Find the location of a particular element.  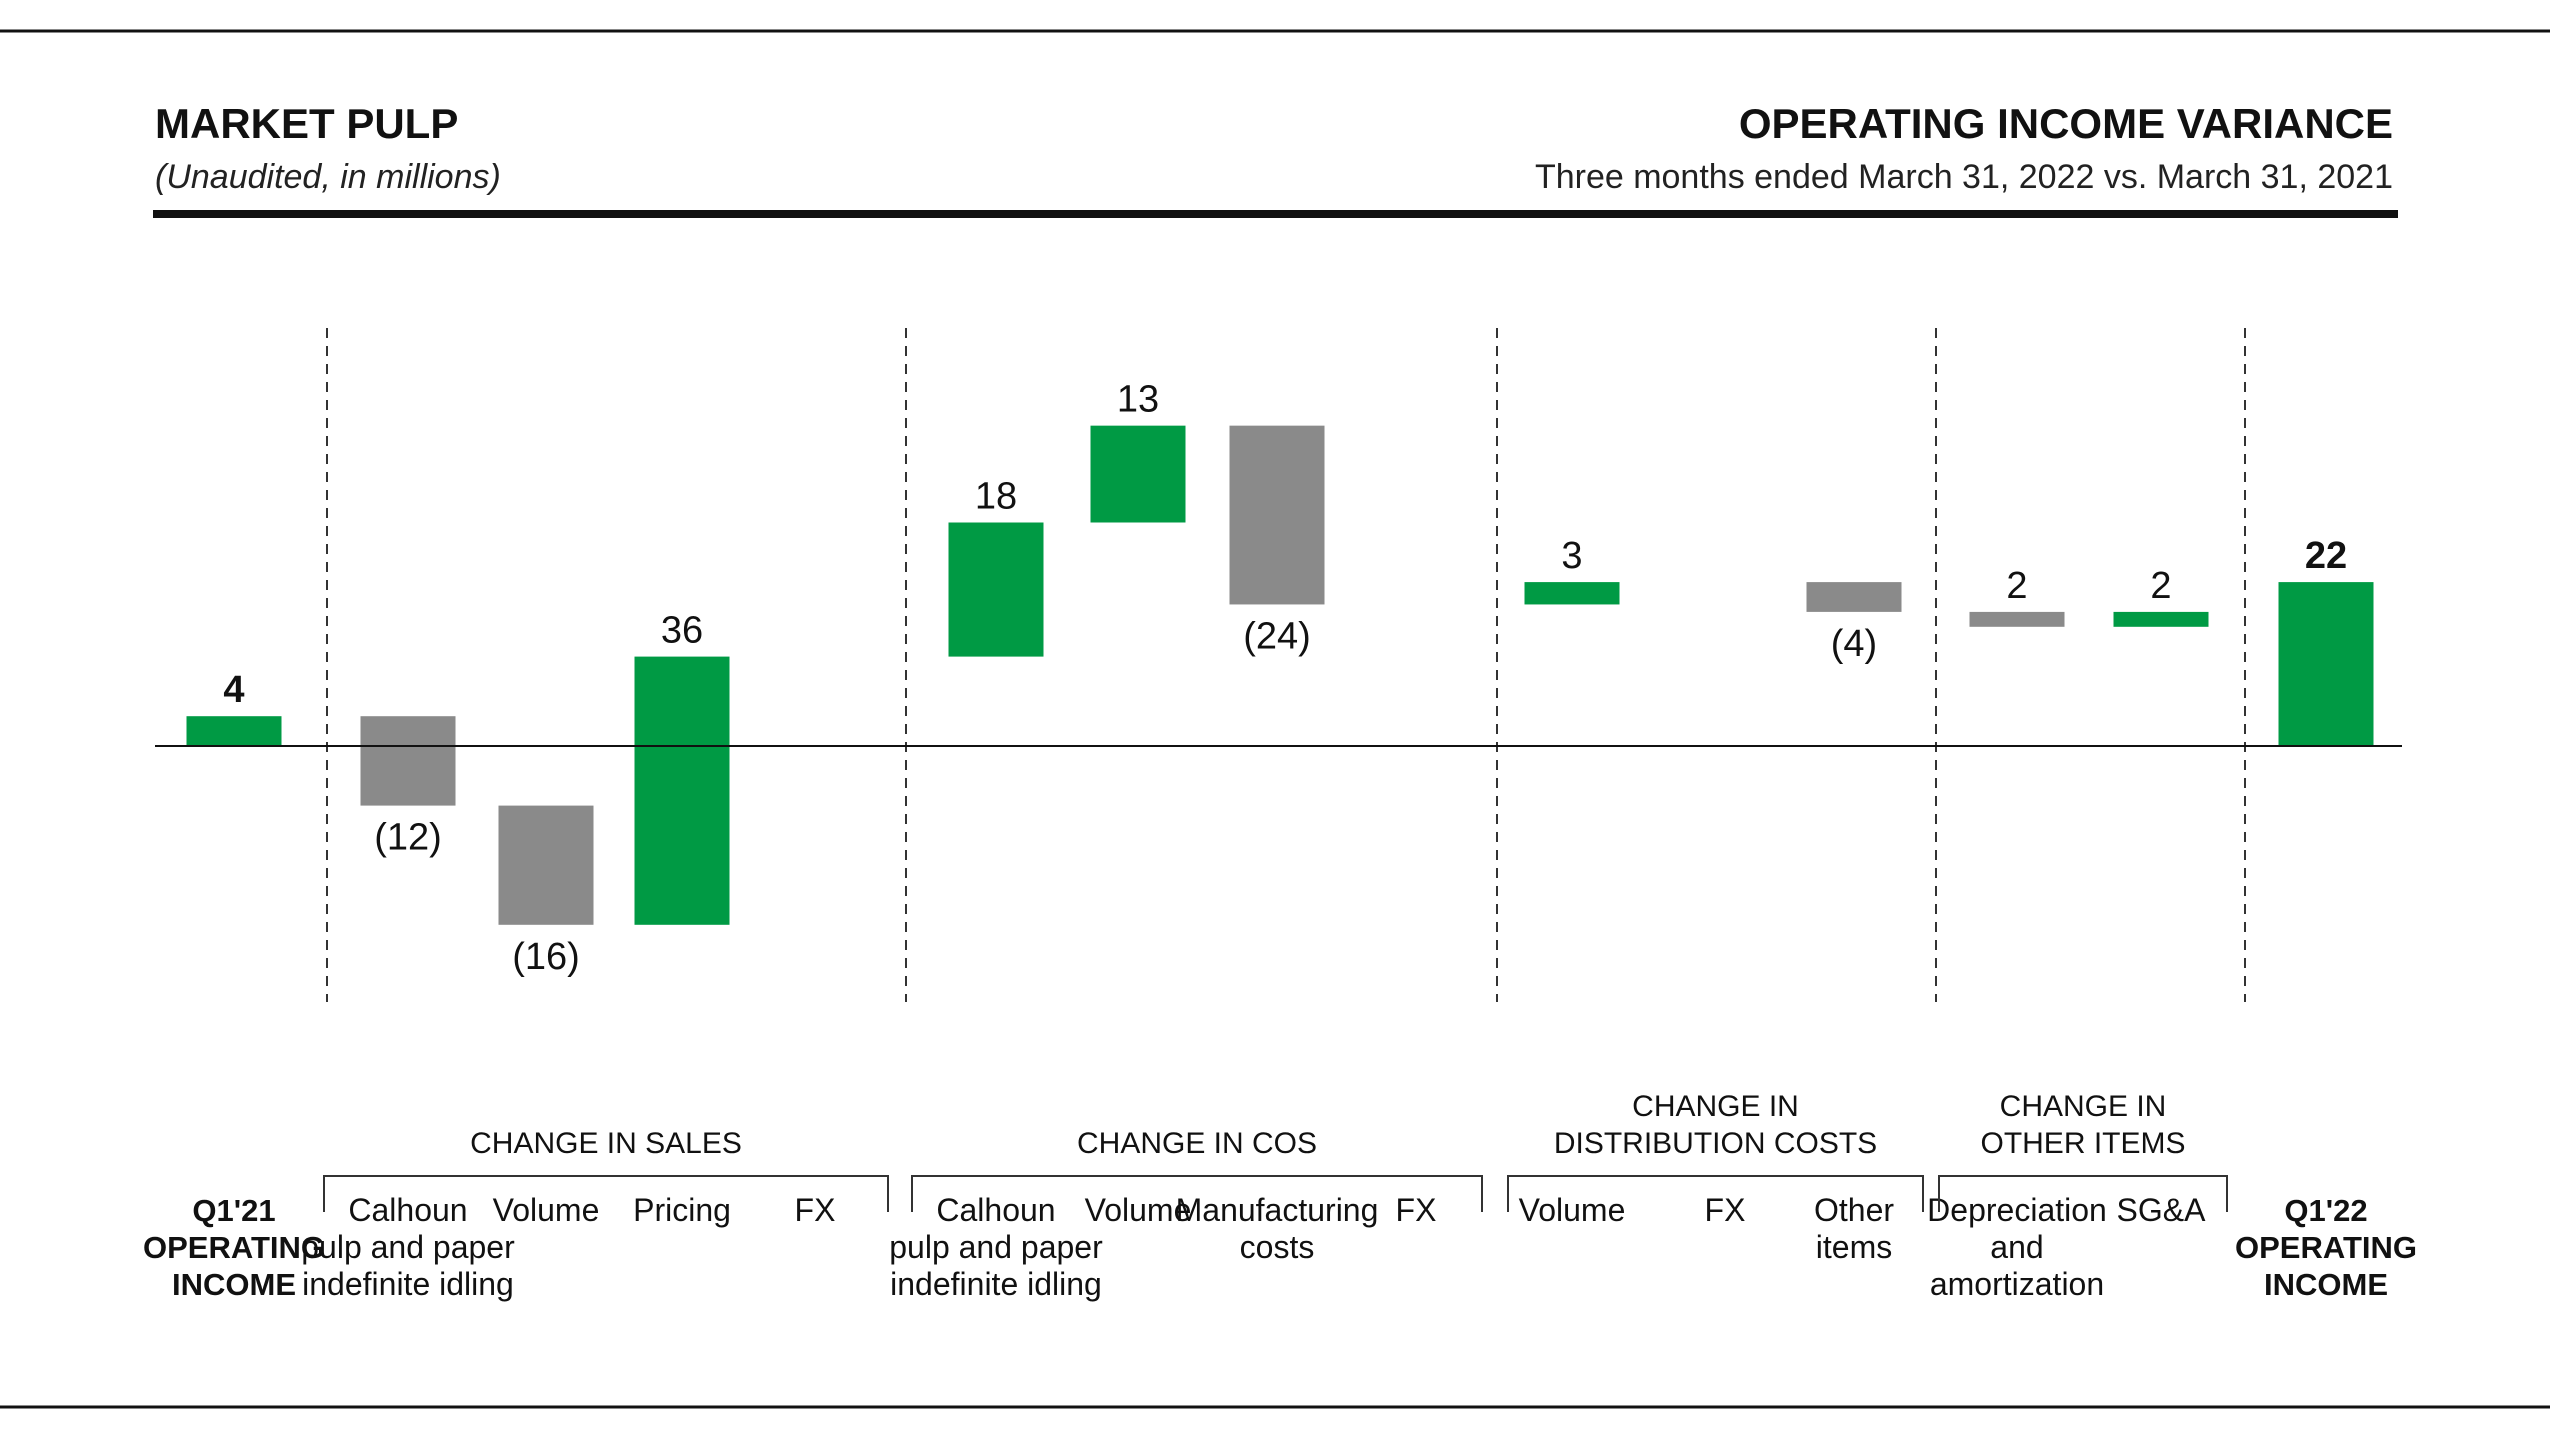

chart-left-subtitle: (Unaudited, in millions) is located at coordinates (328, 177).